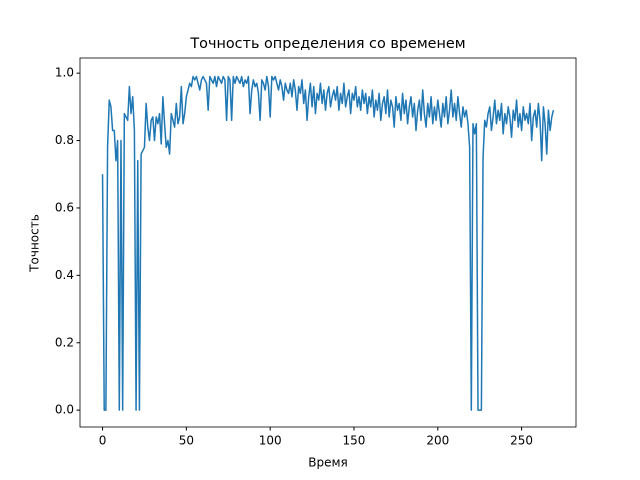  I want to click on y-axis-label: Точность, so click(35, 243).